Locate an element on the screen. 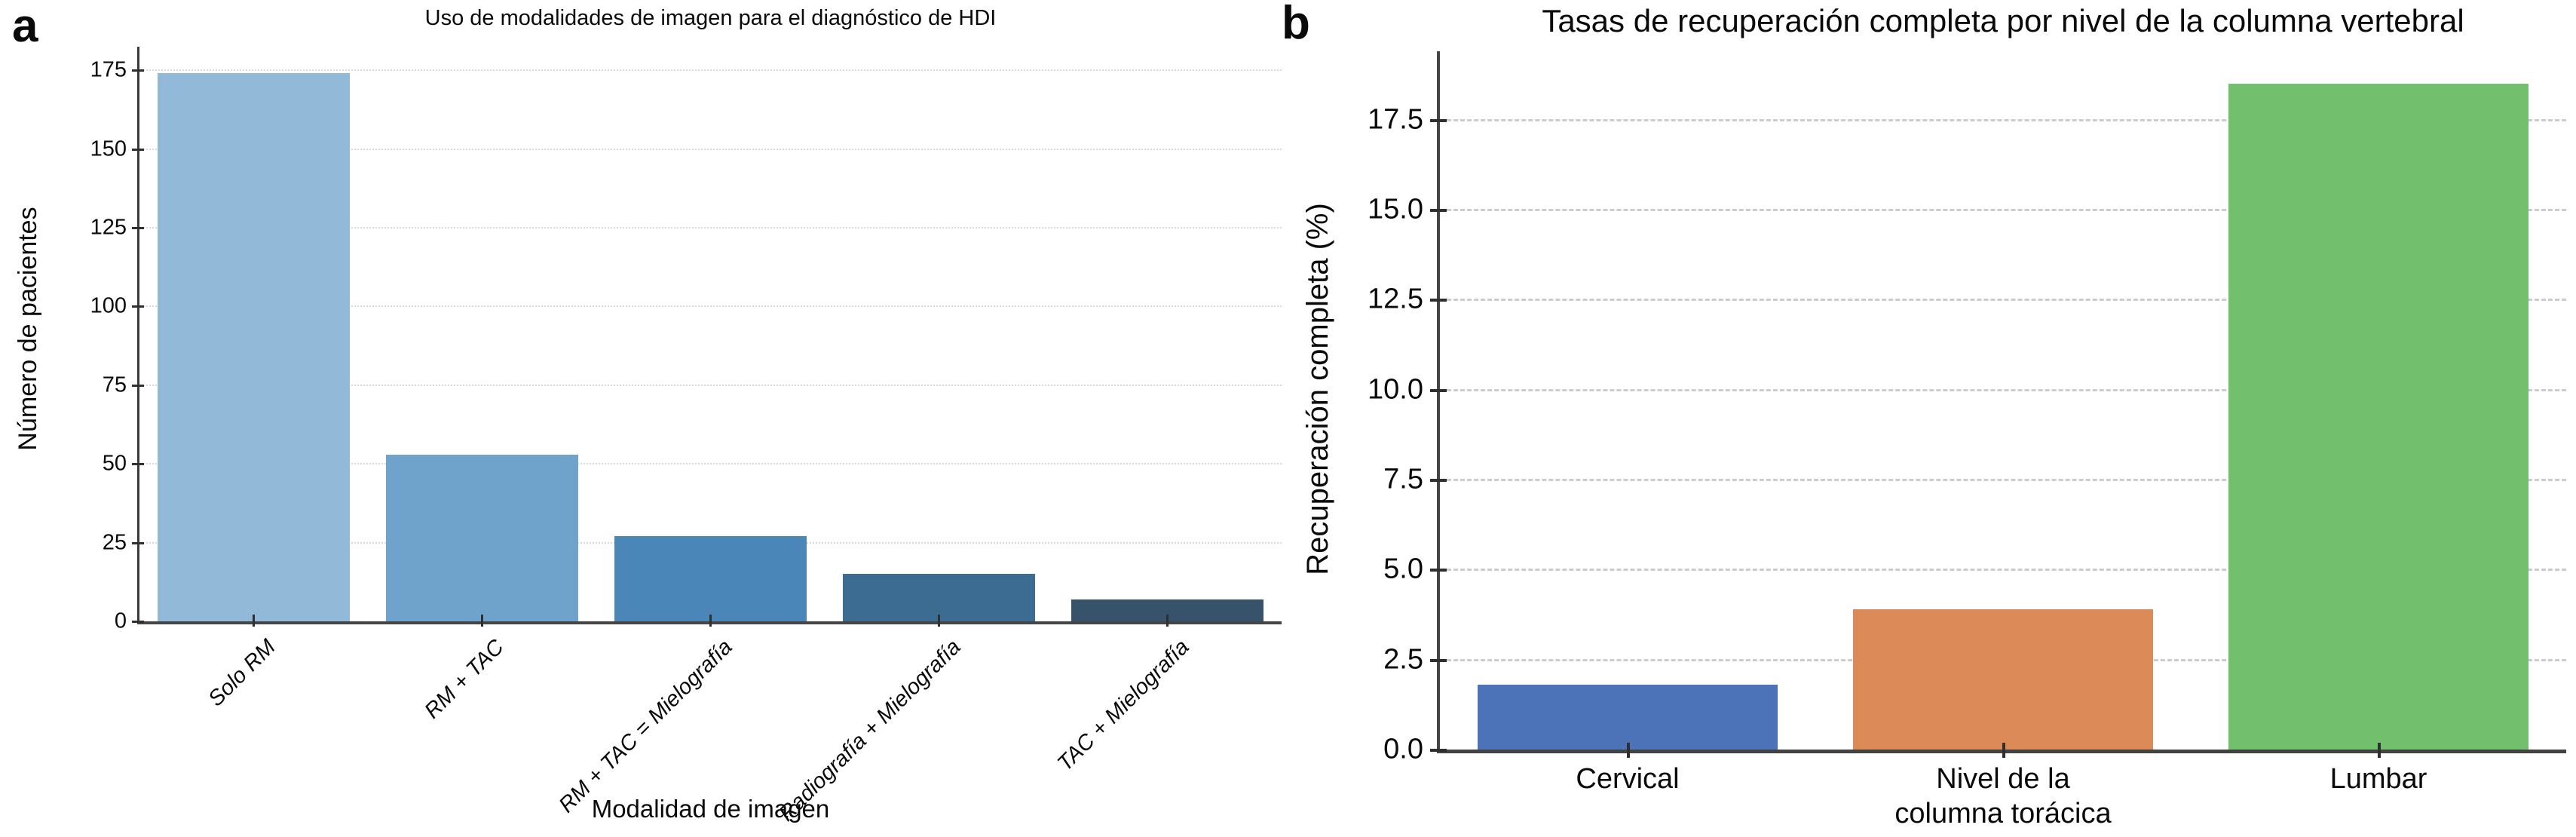 The width and height of the screenshot is (2576, 837). y-tick-label: 0 is located at coordinates (120, 621).